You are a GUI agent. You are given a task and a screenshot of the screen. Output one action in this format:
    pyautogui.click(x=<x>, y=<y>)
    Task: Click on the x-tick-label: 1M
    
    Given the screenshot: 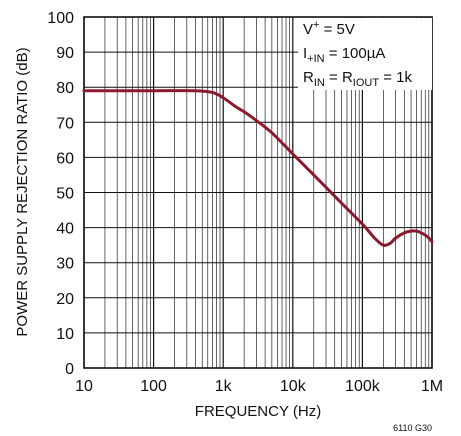 What is the action you would take?
    pyautogui.click(x=432, y=386)
    